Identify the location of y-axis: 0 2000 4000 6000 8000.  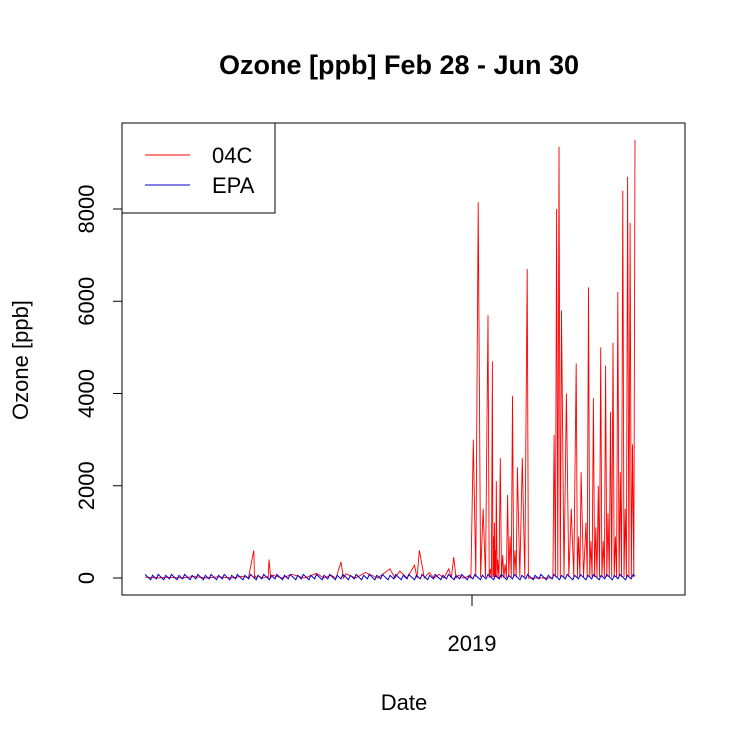
(98, 384).